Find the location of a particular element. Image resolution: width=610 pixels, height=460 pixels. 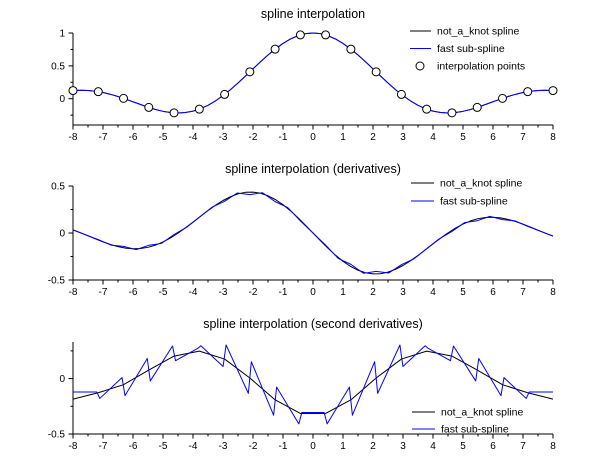

curve-not-a-knot-spline is located at coordinates (313, 382).